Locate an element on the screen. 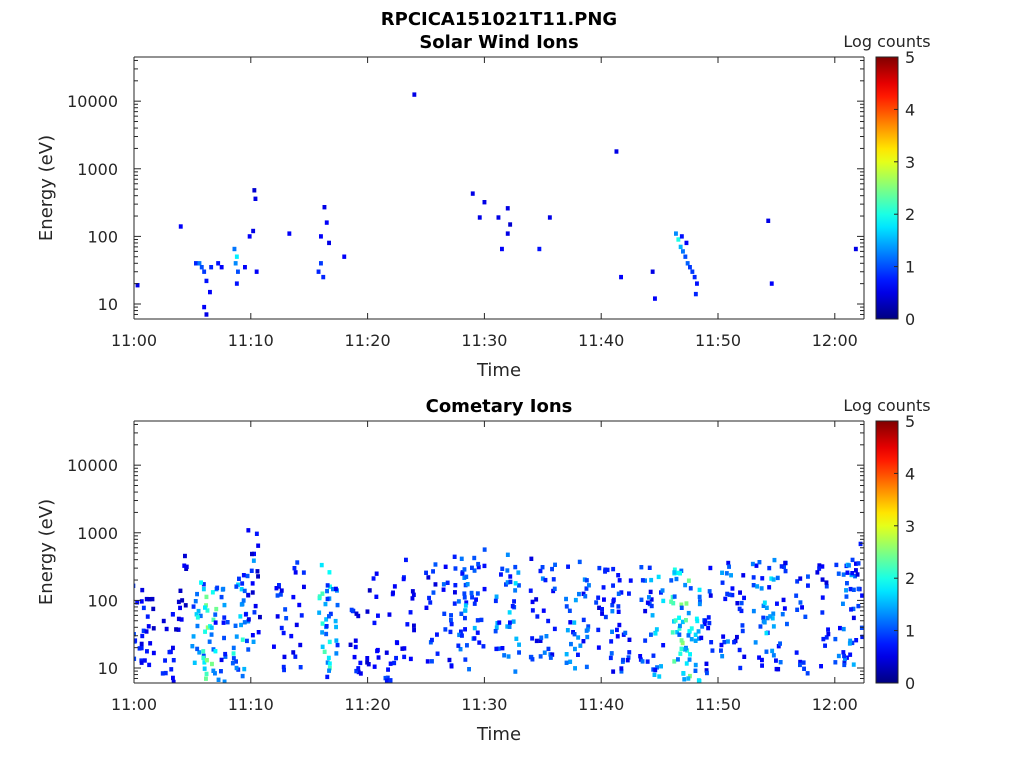 This screenshot has width=1024, height=768. data-cells is located at coordinates (499, 605).